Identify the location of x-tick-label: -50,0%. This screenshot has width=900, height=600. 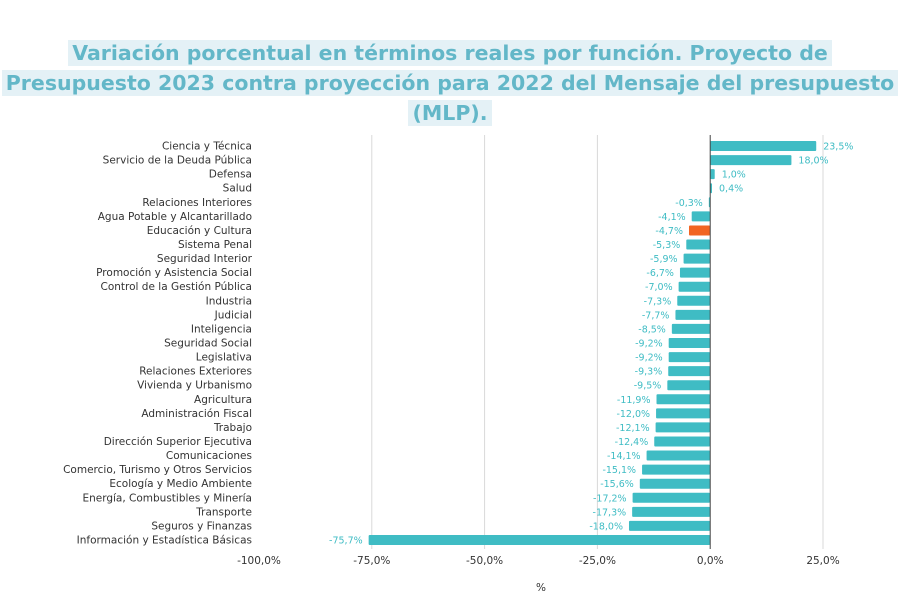
(484, 561).